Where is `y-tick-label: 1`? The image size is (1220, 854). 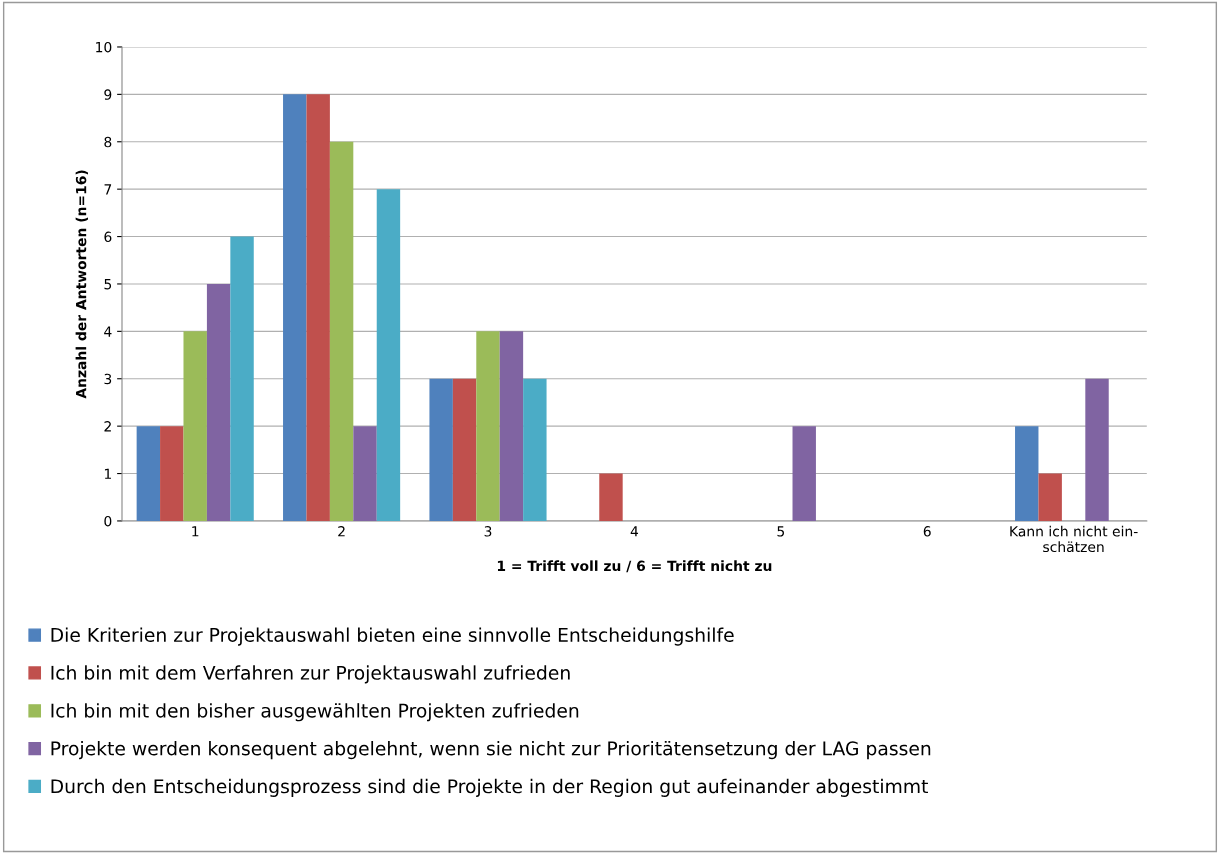 y-tick-label: 1 is located at coordinates (107, 473).